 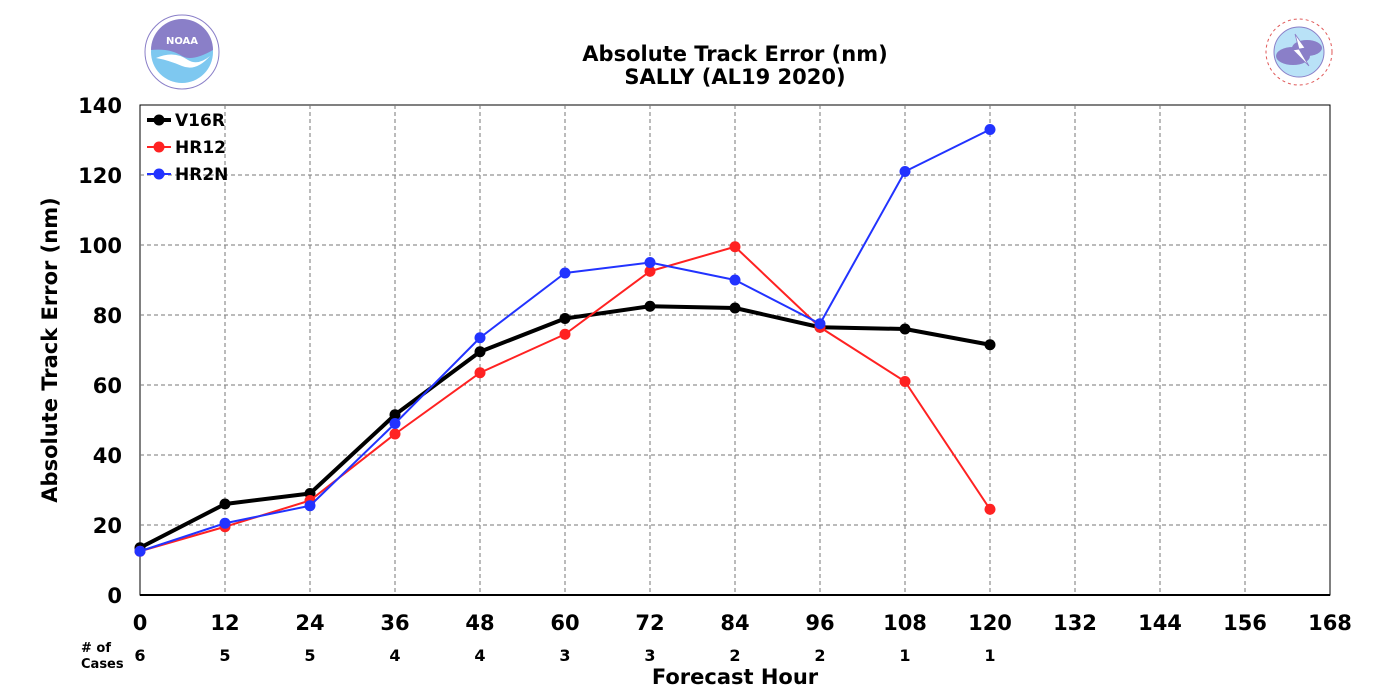 I want to click on x-tick-label: 120, so click(x=990, y=623).